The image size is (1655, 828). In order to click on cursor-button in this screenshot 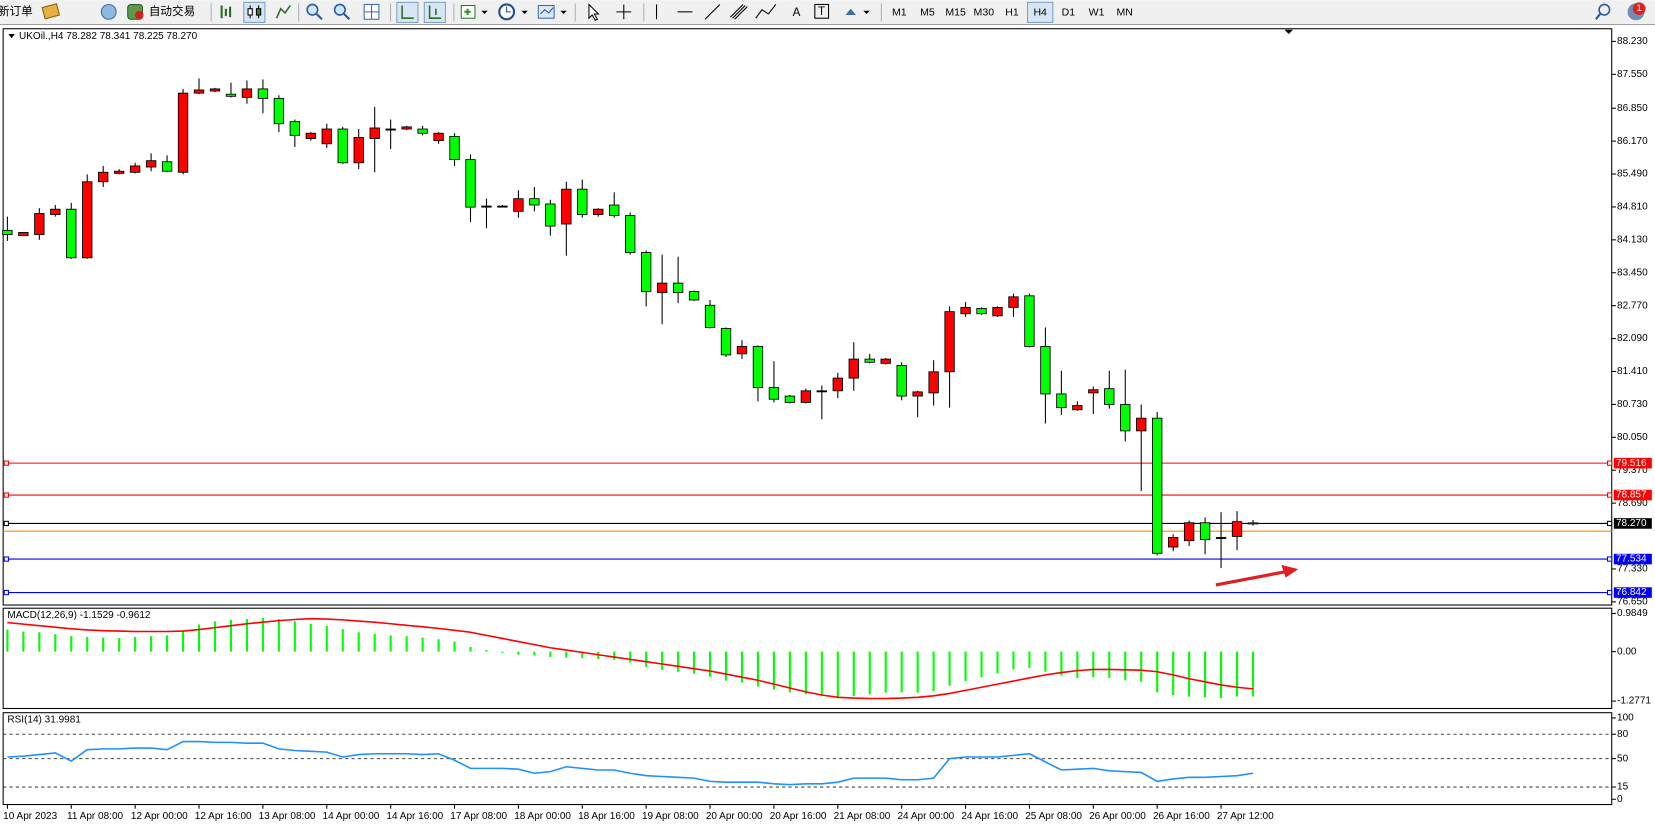, I will do `click(594, 12)`.